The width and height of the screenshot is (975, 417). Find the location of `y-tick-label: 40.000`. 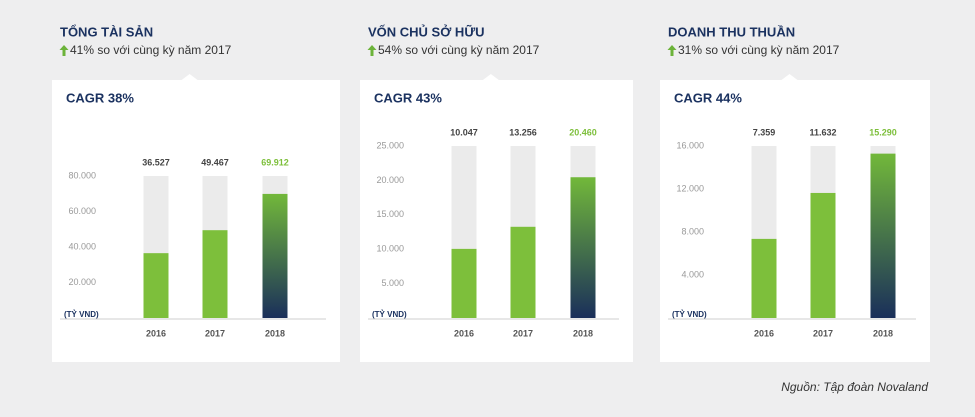

y-tick-label: 40.000 is located at coordinates (82, 246).